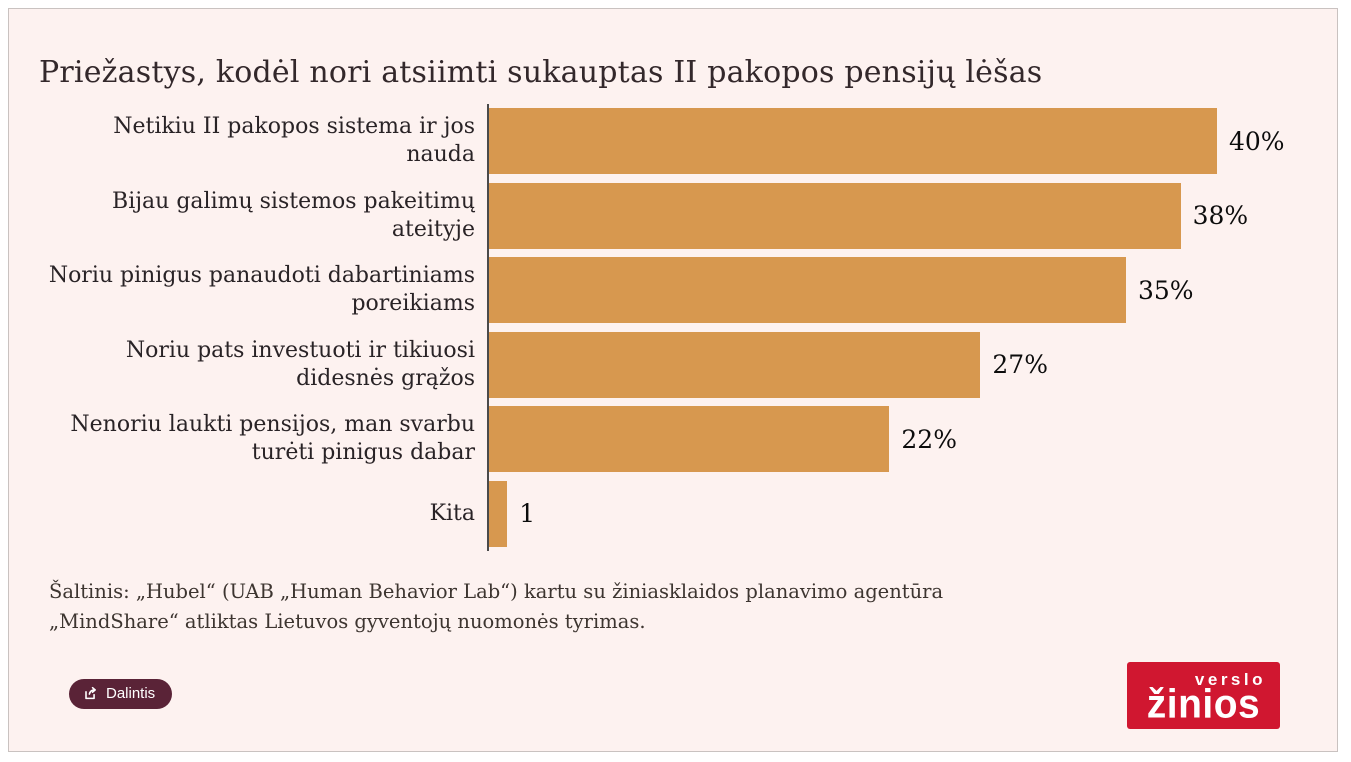 Image resolution: width=1351 pixels, height=762 pixels. I want to click on bar-area: 40%, so click(912, 141).